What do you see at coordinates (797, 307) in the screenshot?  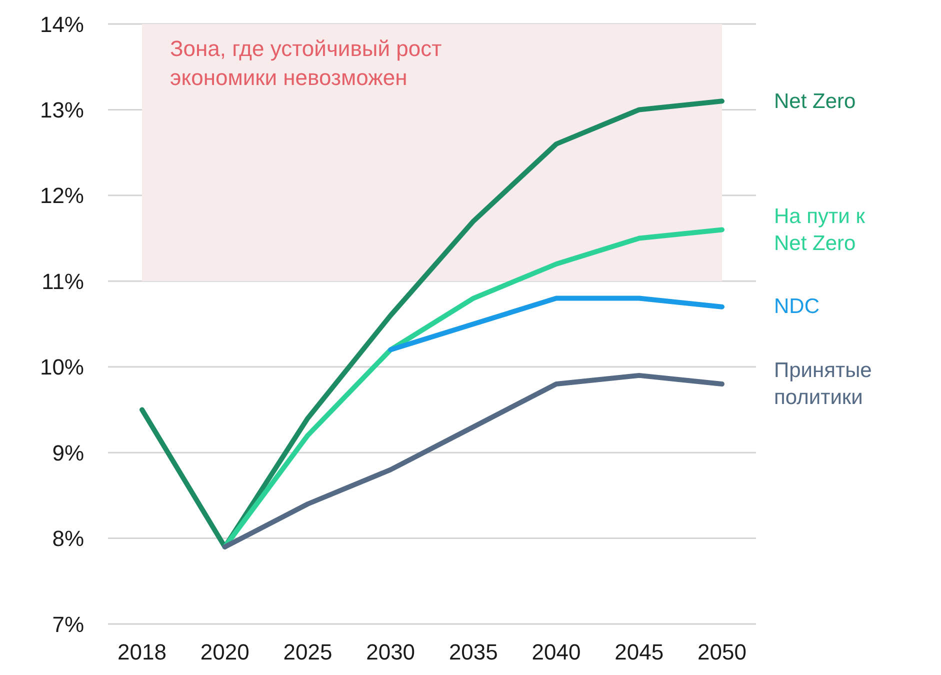 I see `text: NDC` at bounding box center [797, 307].